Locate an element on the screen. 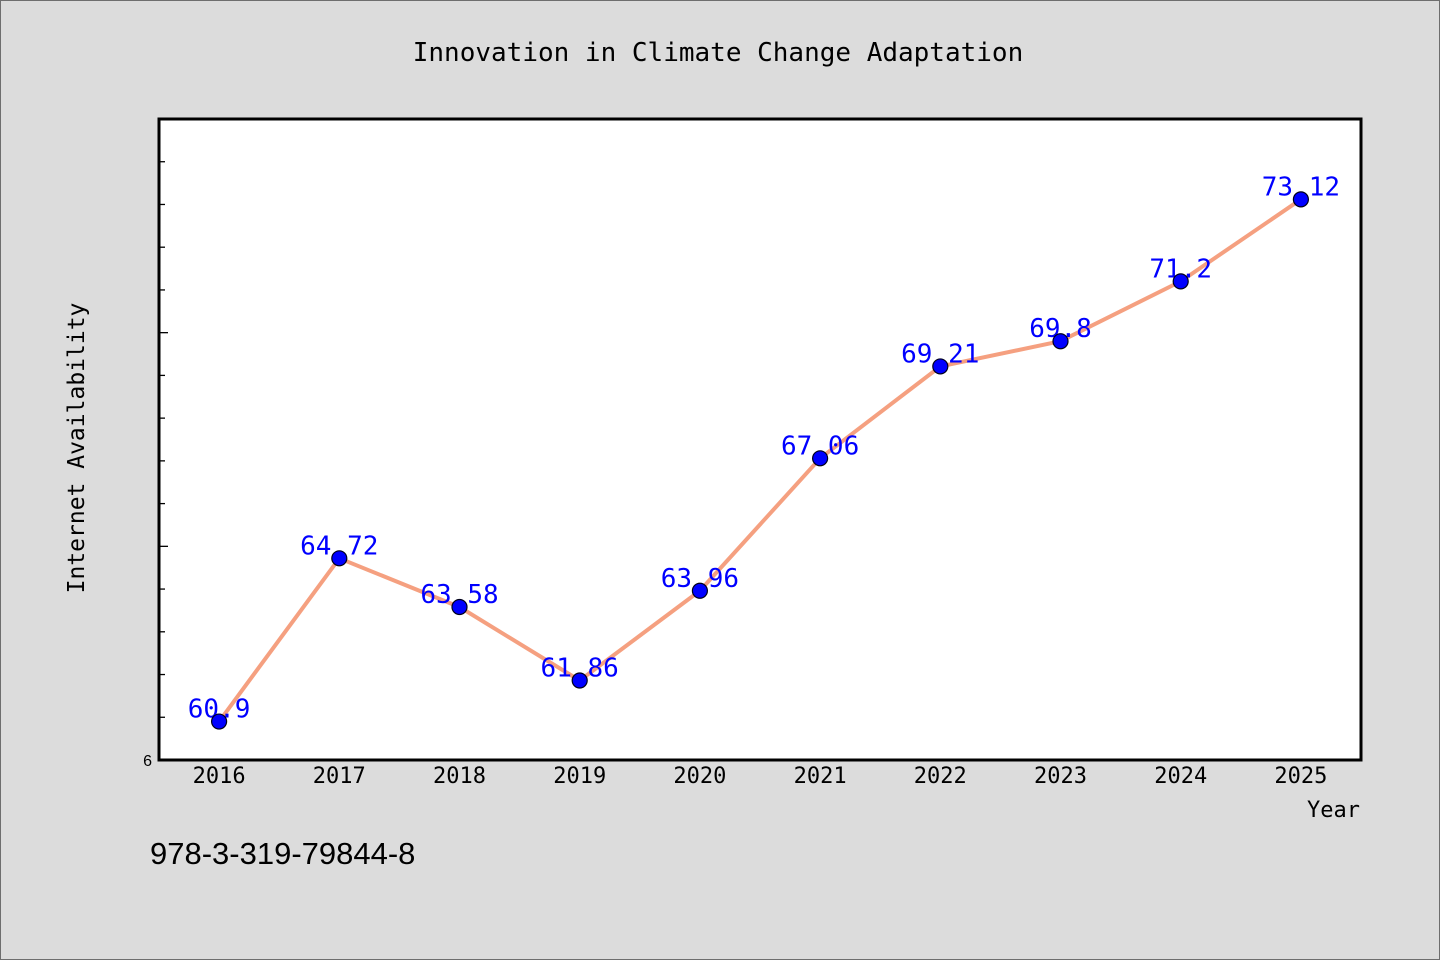  y-axis-tick-labels: 6 is located at coordinates (147, 761).